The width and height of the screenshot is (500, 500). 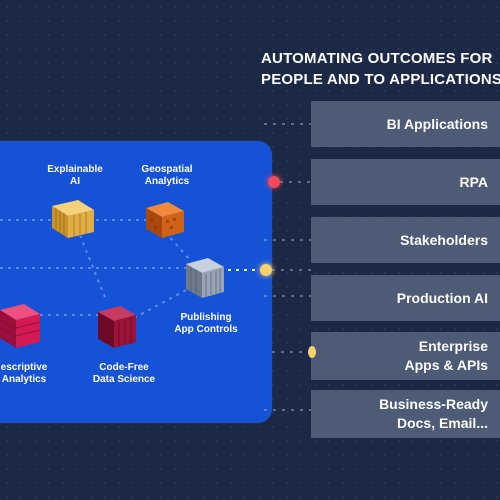 What do you see at coordinates (75, 181) in the screenshot?
I see `explainable-ai-label-line2: AI` at bounding box center [75, 181].